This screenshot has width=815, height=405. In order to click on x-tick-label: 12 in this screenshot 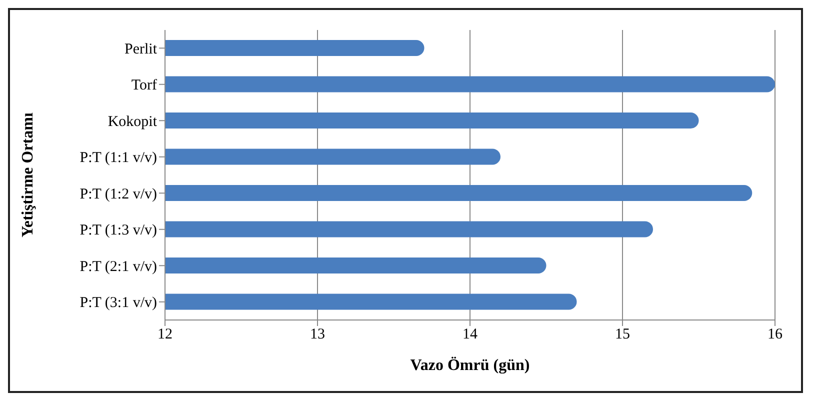, I will do `click(165, 334)`.